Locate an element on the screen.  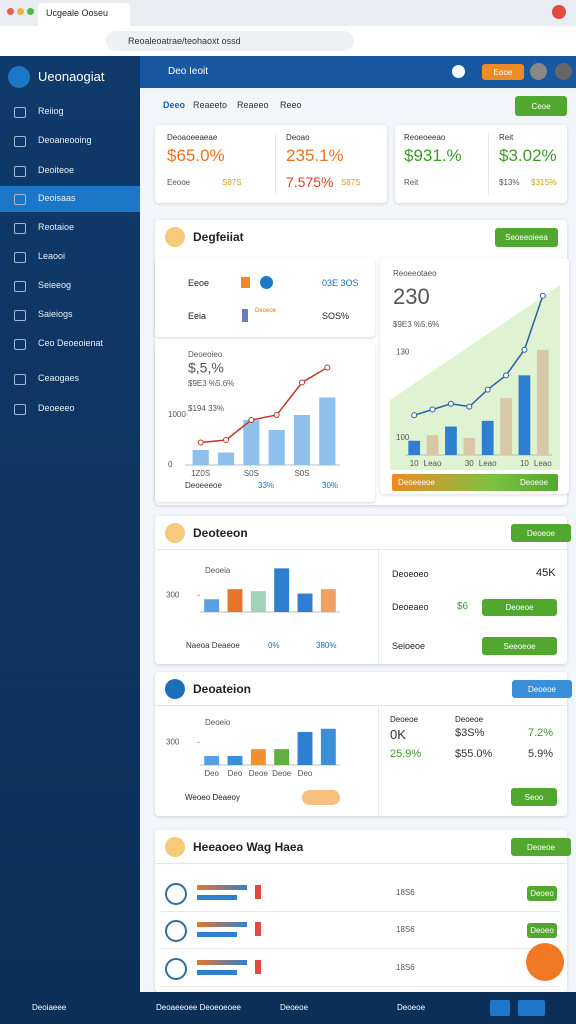
tabs-button: Ceoe is located at coordinates (541, 106).